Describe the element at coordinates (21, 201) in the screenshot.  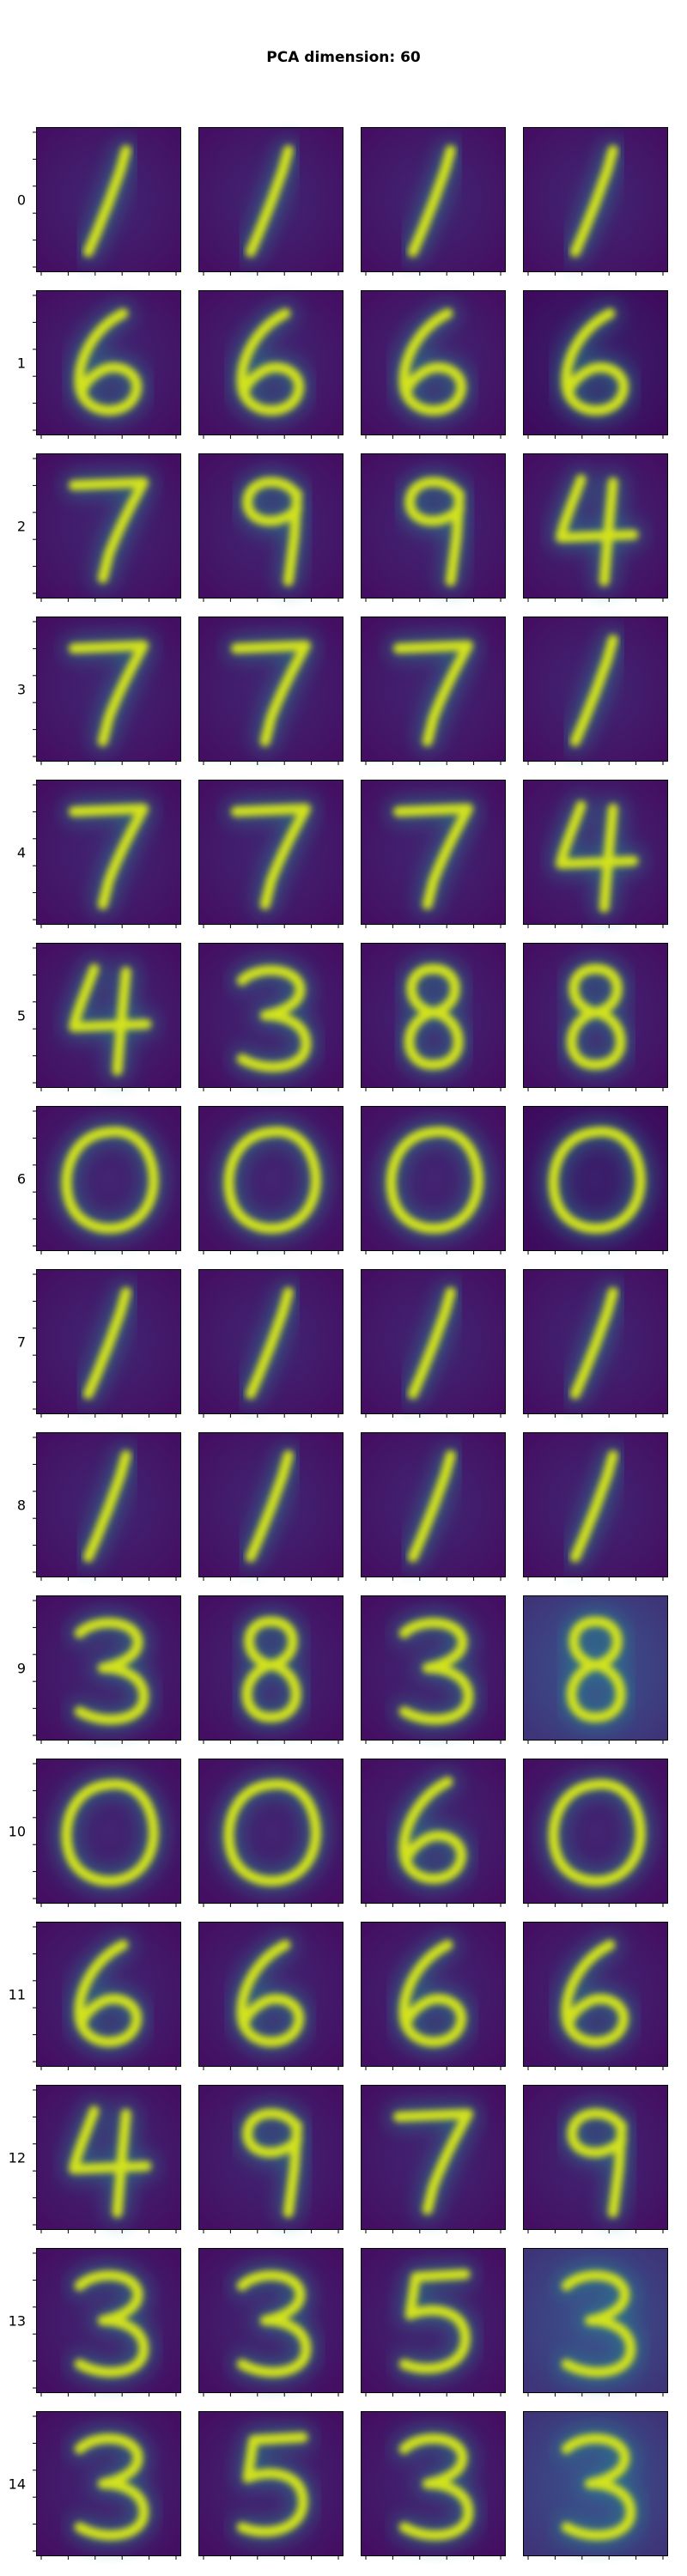
I see `row-label: 0` at that location.